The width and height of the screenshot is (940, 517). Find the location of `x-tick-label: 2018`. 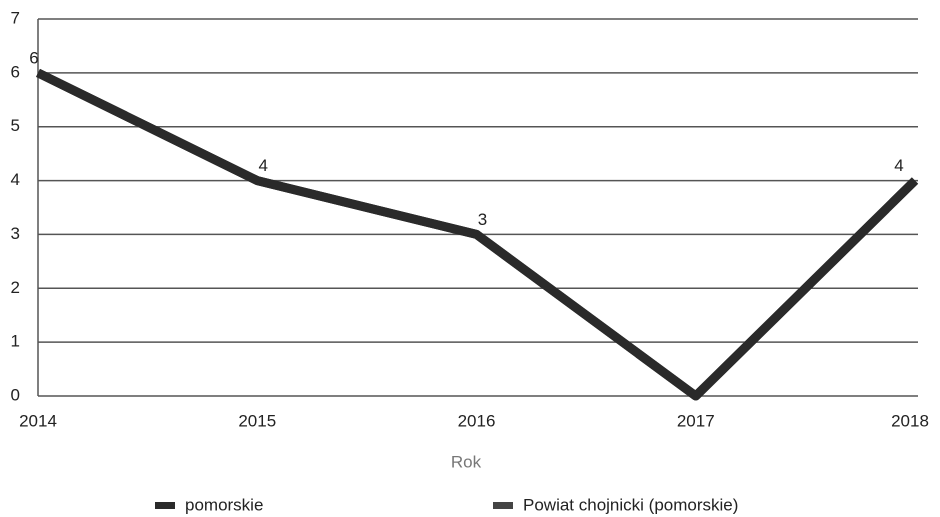

x-tick-label: 2018 is located at coordinates (910, 420).